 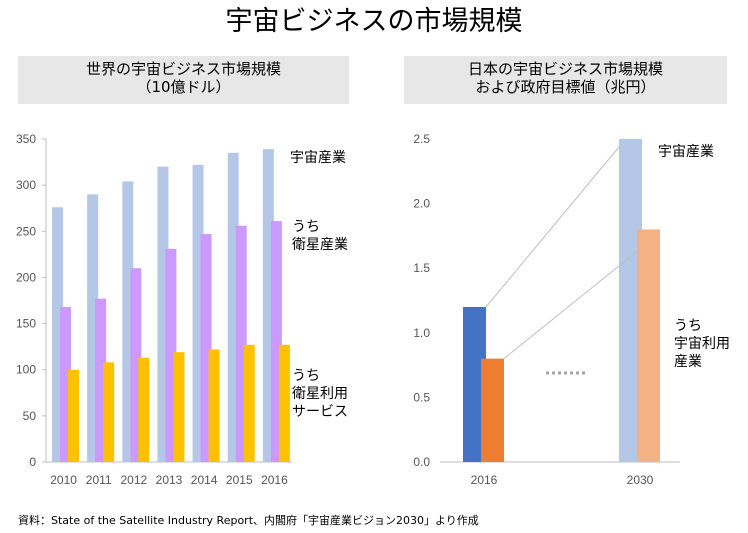 What do you see at coordinates (183, 87) in the screenshot?
I see `world-chart-title-line2: （10億ドル）` at bounding box center [183, 87].